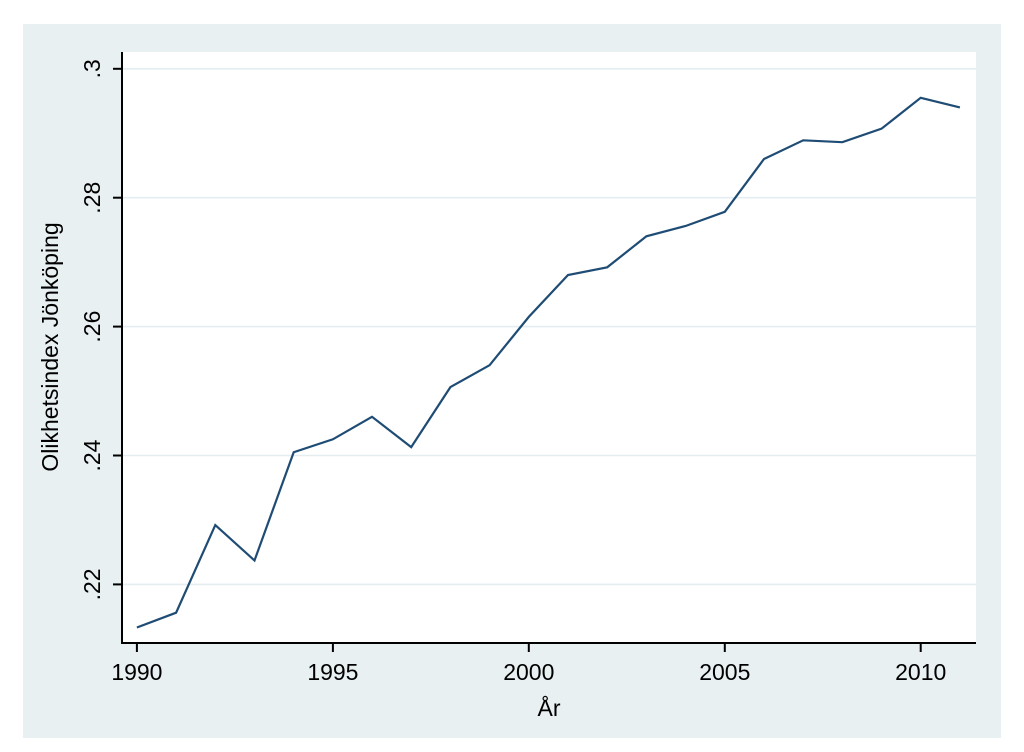 The width and height of the screenshot is (1024, 752). Describe the element at coordinates (92, 198) in the screenshot. I see `y-tick-label: .28` at that location.